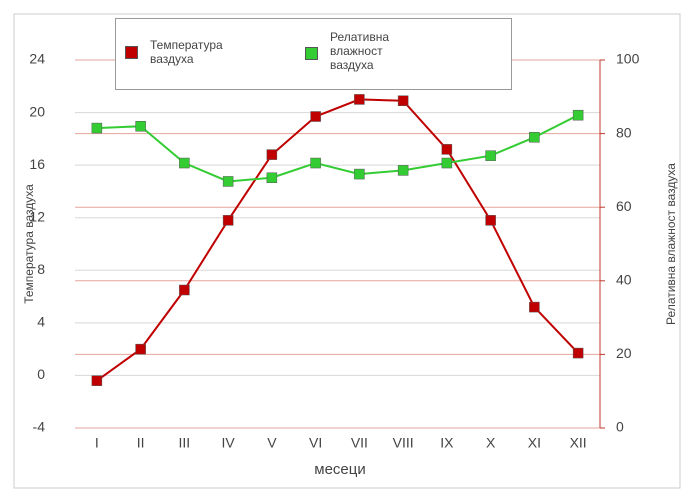  What do you see at coordinates (272, 443) in the screenshot?
I see `x-tick-label: V` at bounding box center [272, 443].